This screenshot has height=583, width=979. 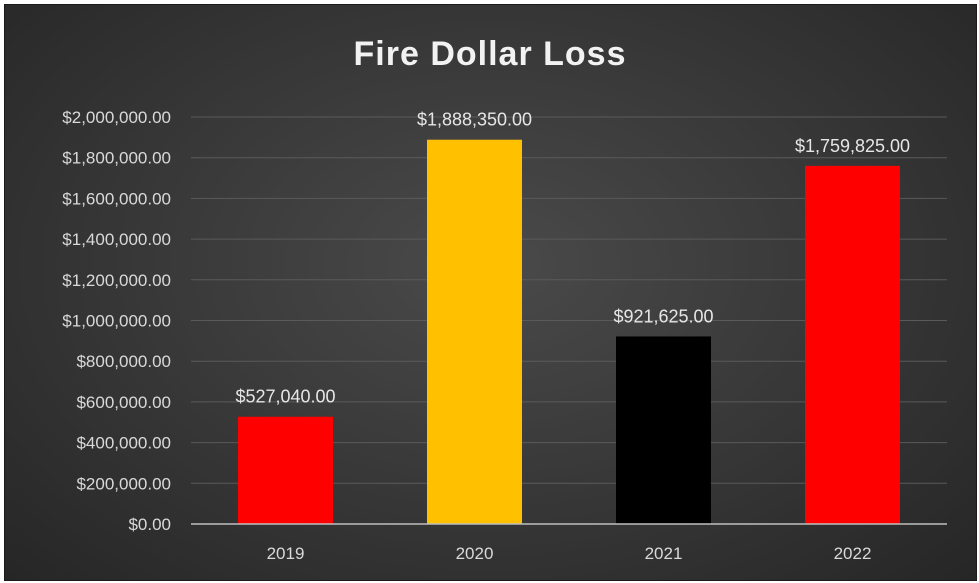 I want to click on y-tick-label: $200,000.00, so click(x=123, y=483).